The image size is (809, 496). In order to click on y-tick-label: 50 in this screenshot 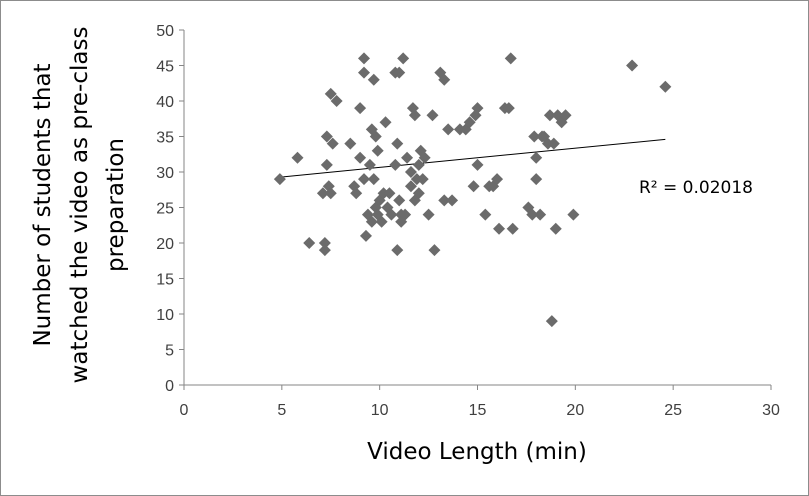, I will do `click(165, 31)`.